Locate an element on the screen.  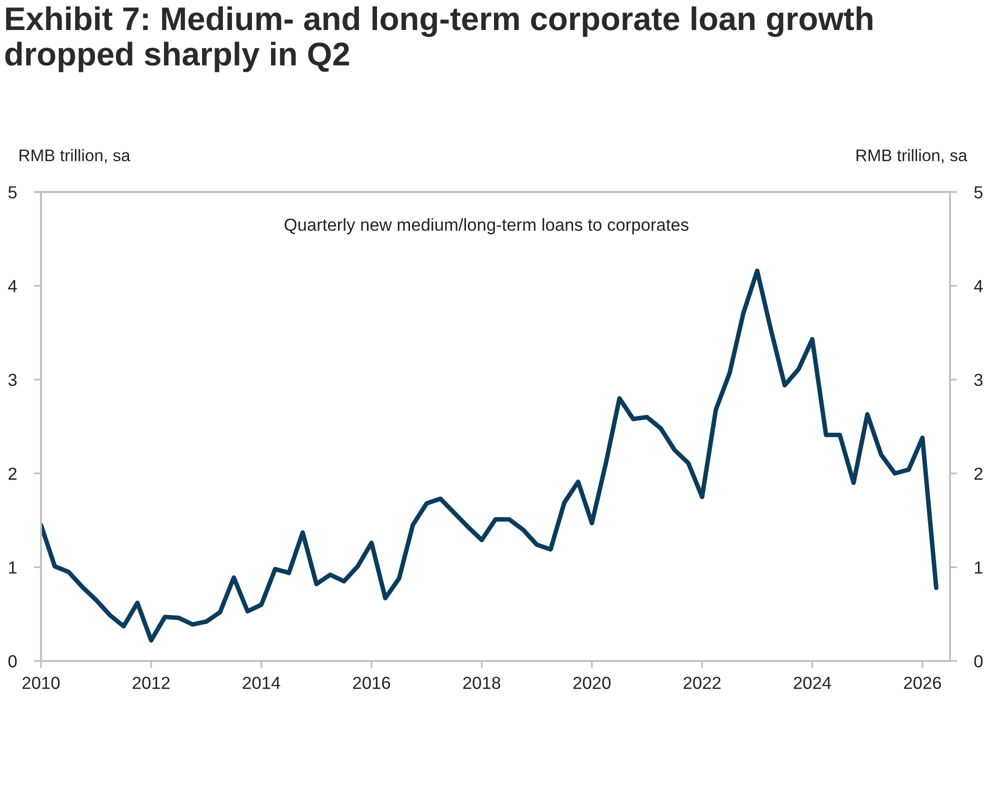
y2-axis-title: RMB trillion, sa is located at coordinates (912, 156).